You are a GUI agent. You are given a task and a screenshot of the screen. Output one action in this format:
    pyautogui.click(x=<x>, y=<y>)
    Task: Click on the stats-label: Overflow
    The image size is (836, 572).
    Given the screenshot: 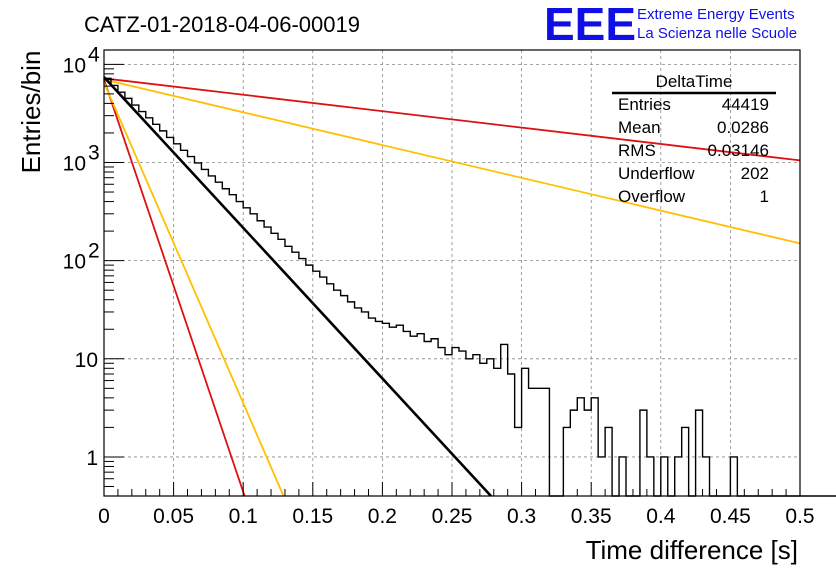 What is the action you would take?
    pyautogui.click(x=652, y=196)
    